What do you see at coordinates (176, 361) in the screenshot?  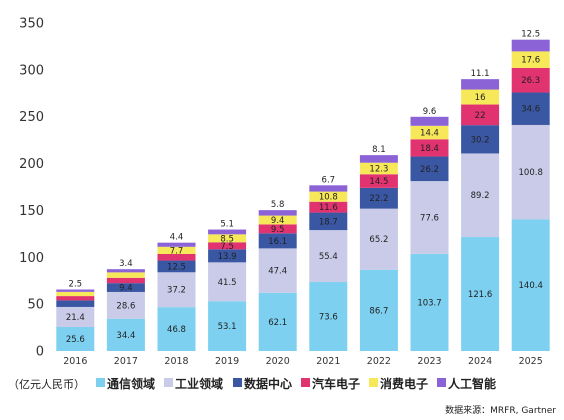 I see `x-tick-label: 2018` at bounding box center [176, 361].